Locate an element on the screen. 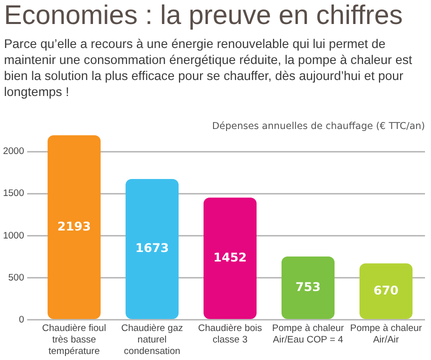 The width and height of the screenshot is (431, 360). x-tick-label: Chaudière gaz naturel condensation is located at coordinates (152, 340).